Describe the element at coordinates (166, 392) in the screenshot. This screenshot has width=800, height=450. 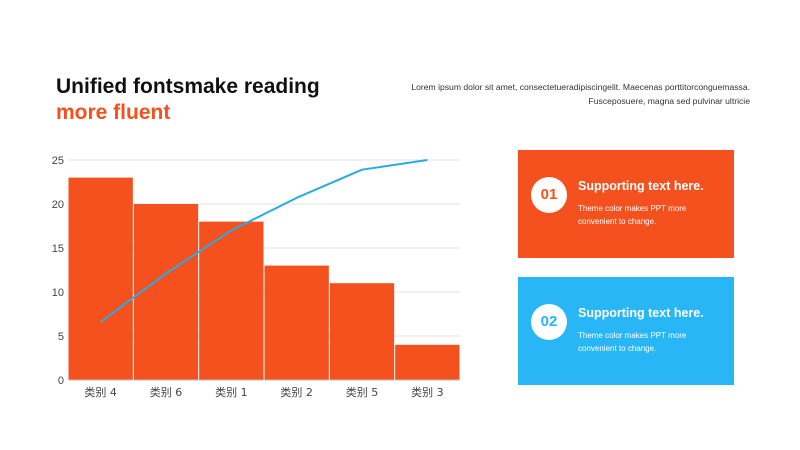
I see `x-tick-label: 类别 6` at that location.